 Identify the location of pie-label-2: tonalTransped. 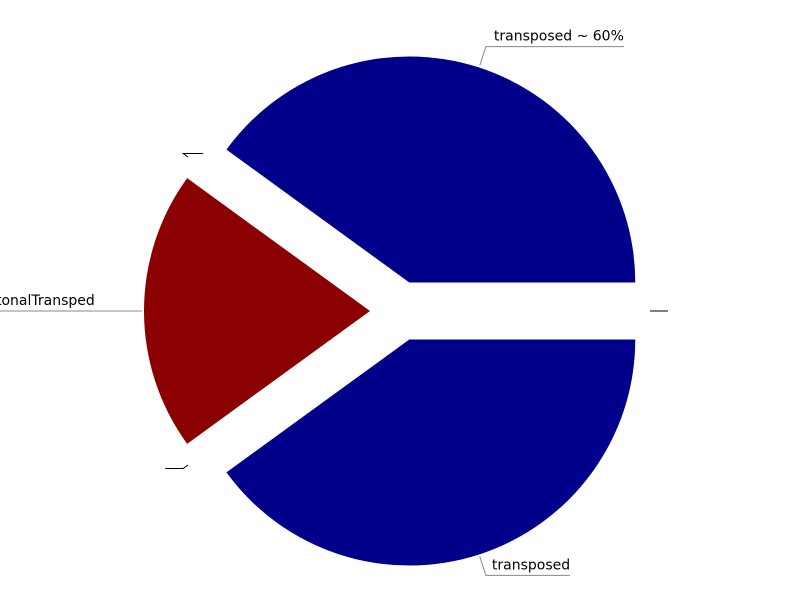
(47, 301).